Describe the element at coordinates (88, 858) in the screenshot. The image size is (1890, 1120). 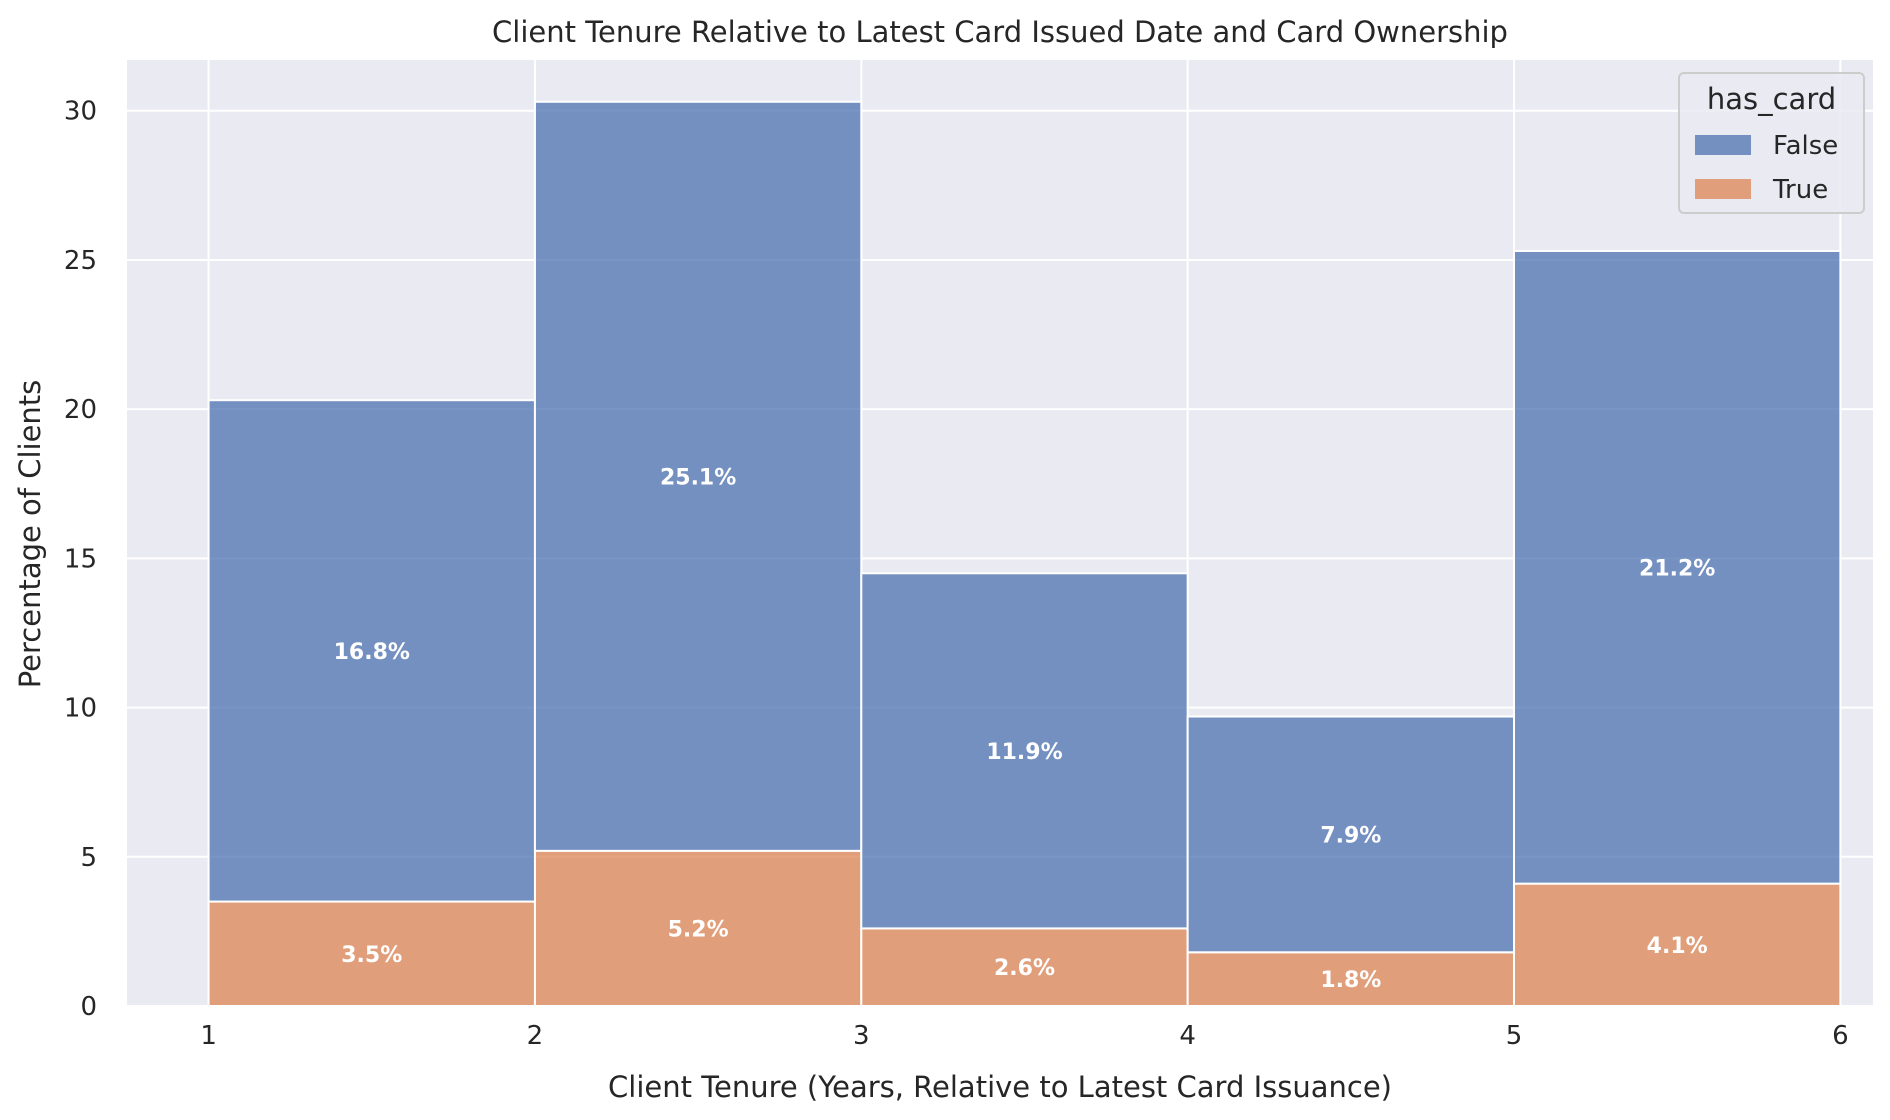
I see `y-tick-label: 5` at that location.